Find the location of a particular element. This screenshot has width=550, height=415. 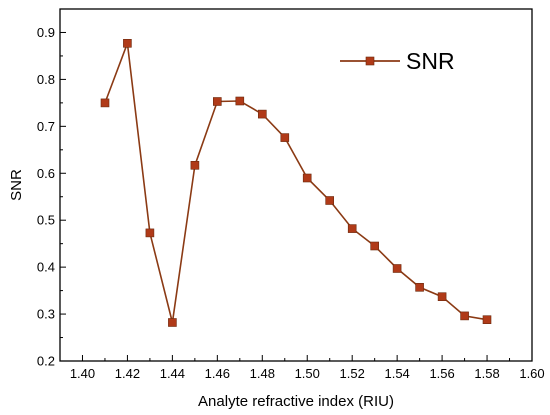

y-tick-label: 0.2 is located at coordinates (46, 361).